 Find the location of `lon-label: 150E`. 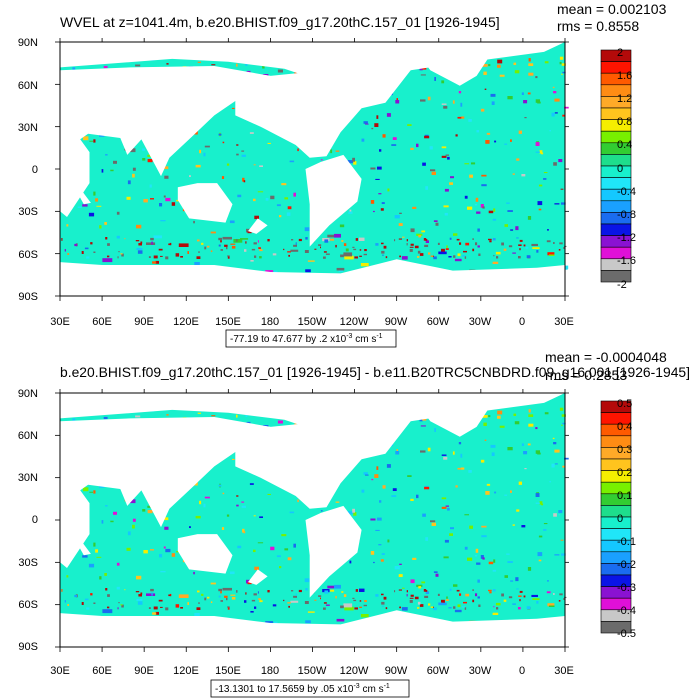

lon-label: 150E is located at coordinates (228, 671).